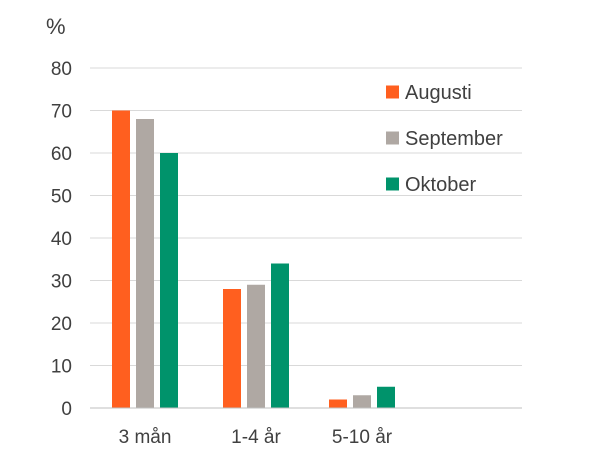  I want to click on legend-label: September, so click(454, 139).